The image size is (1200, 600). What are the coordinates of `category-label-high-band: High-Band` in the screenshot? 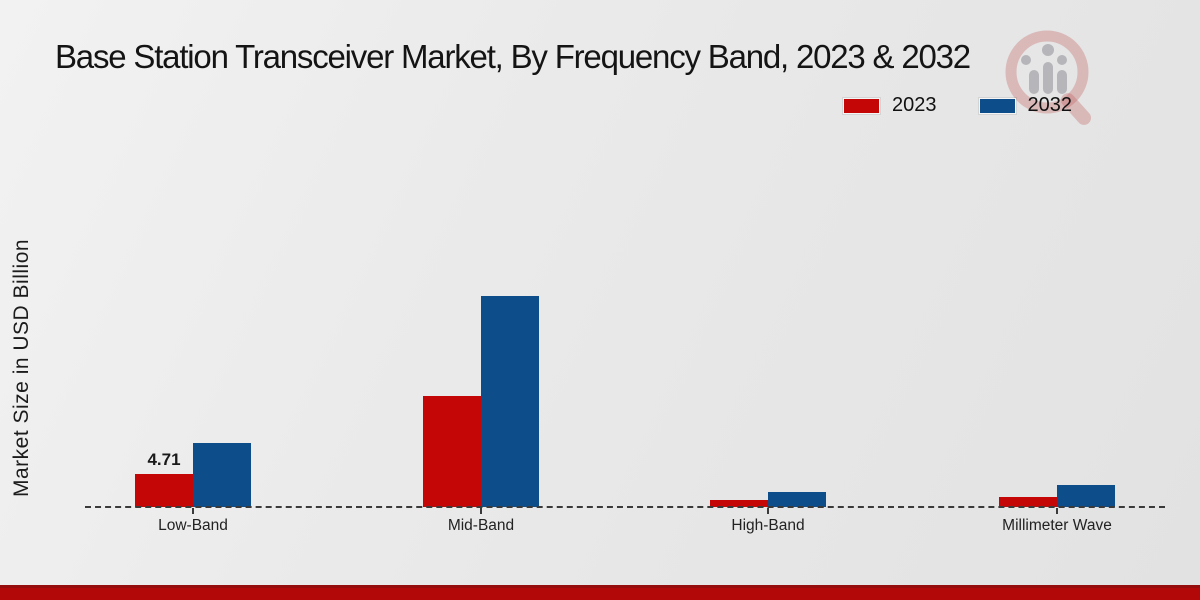 It's located at (768, 525).